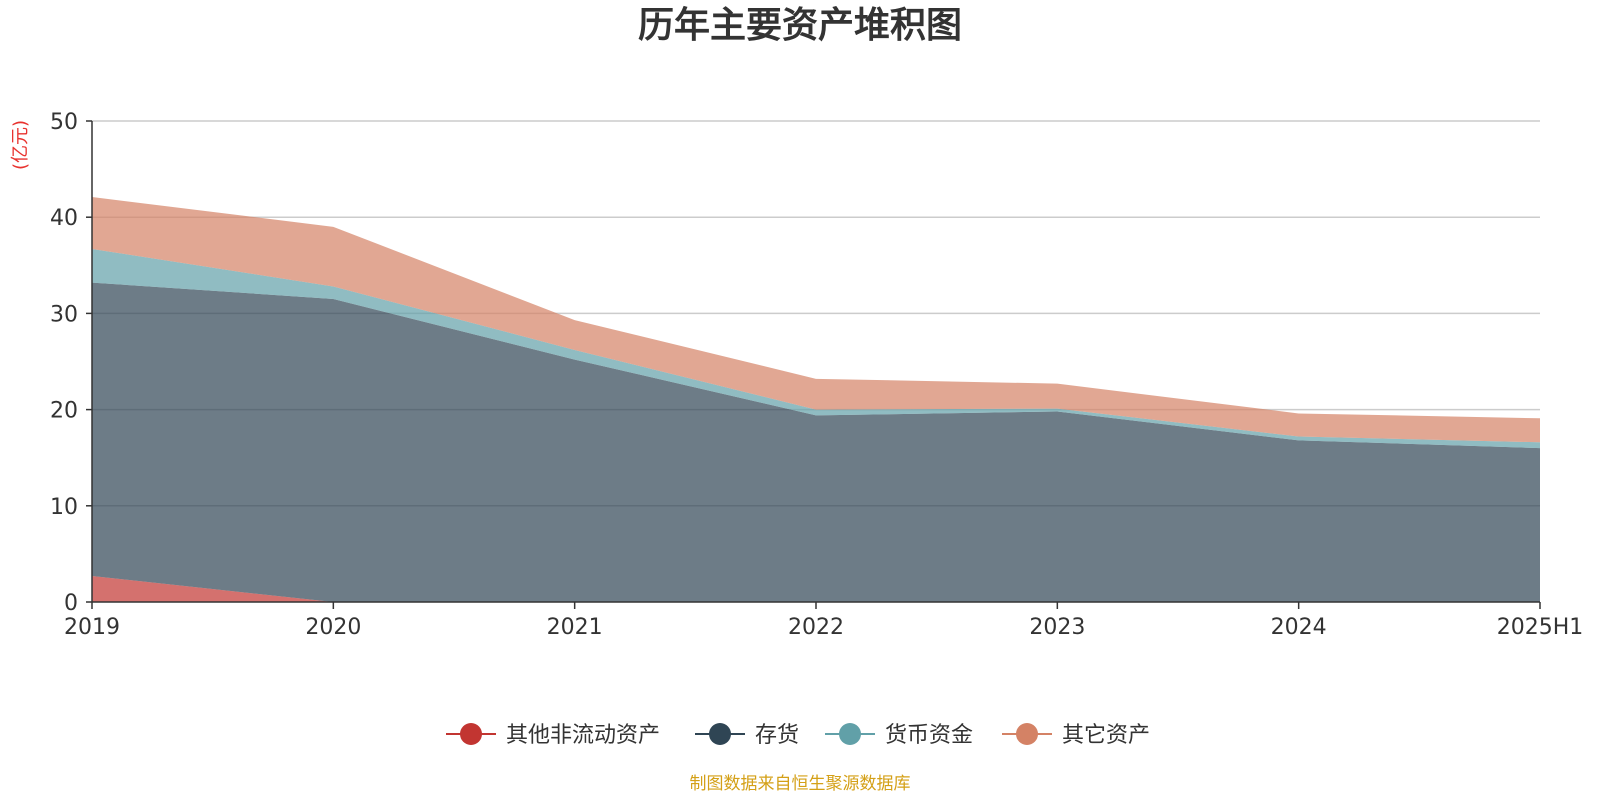 Image resolution: width=1600 pixels, height=800 pixels. What do you see at coordinates (747, 735) in the screenshot?
I see `legend-item: 存货` at bounding box center [747, 735].